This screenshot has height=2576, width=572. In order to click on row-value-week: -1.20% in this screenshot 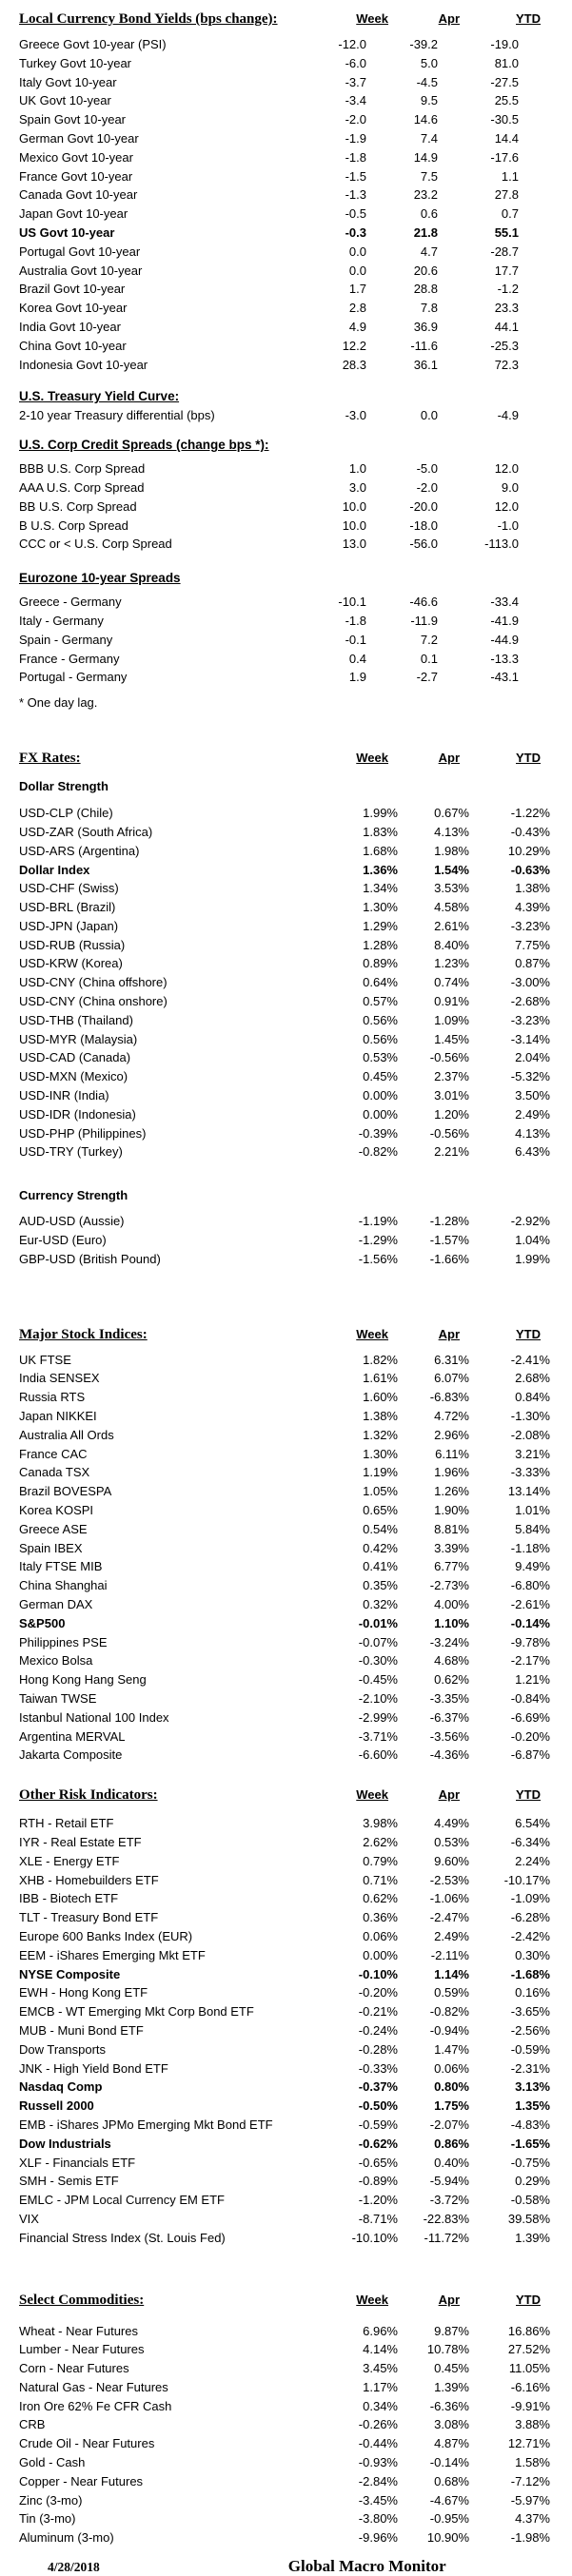, I will do `click(378, 2201)`.